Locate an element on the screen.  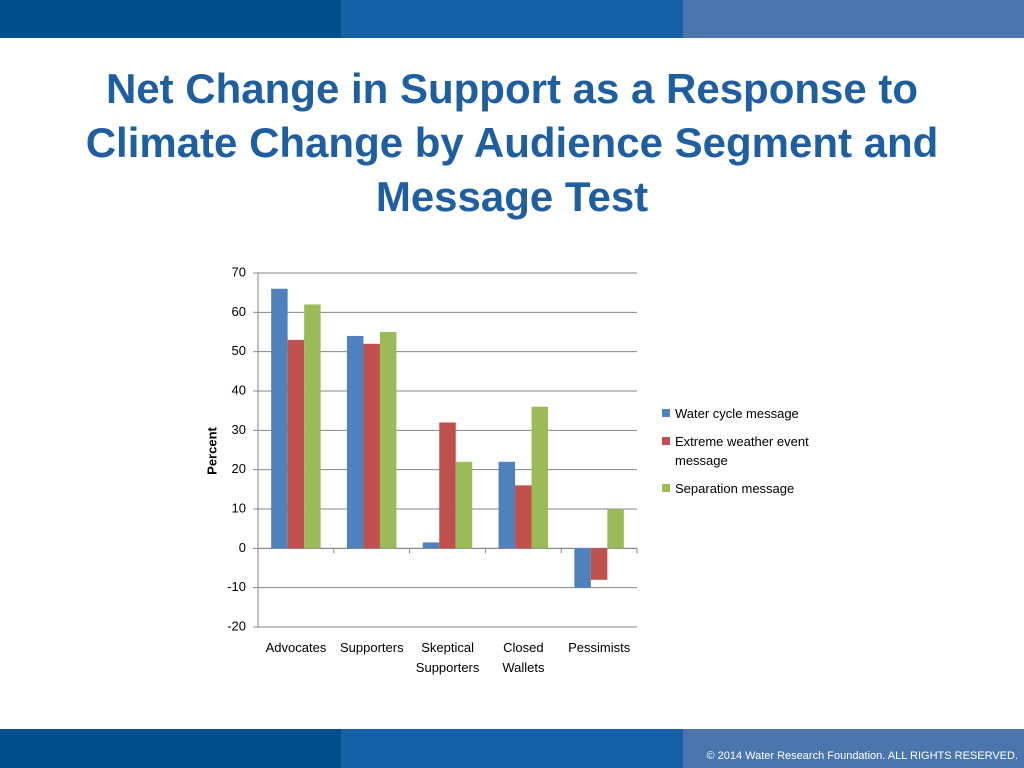
y-tick-label: 40 is located at coordinates (239, 389).